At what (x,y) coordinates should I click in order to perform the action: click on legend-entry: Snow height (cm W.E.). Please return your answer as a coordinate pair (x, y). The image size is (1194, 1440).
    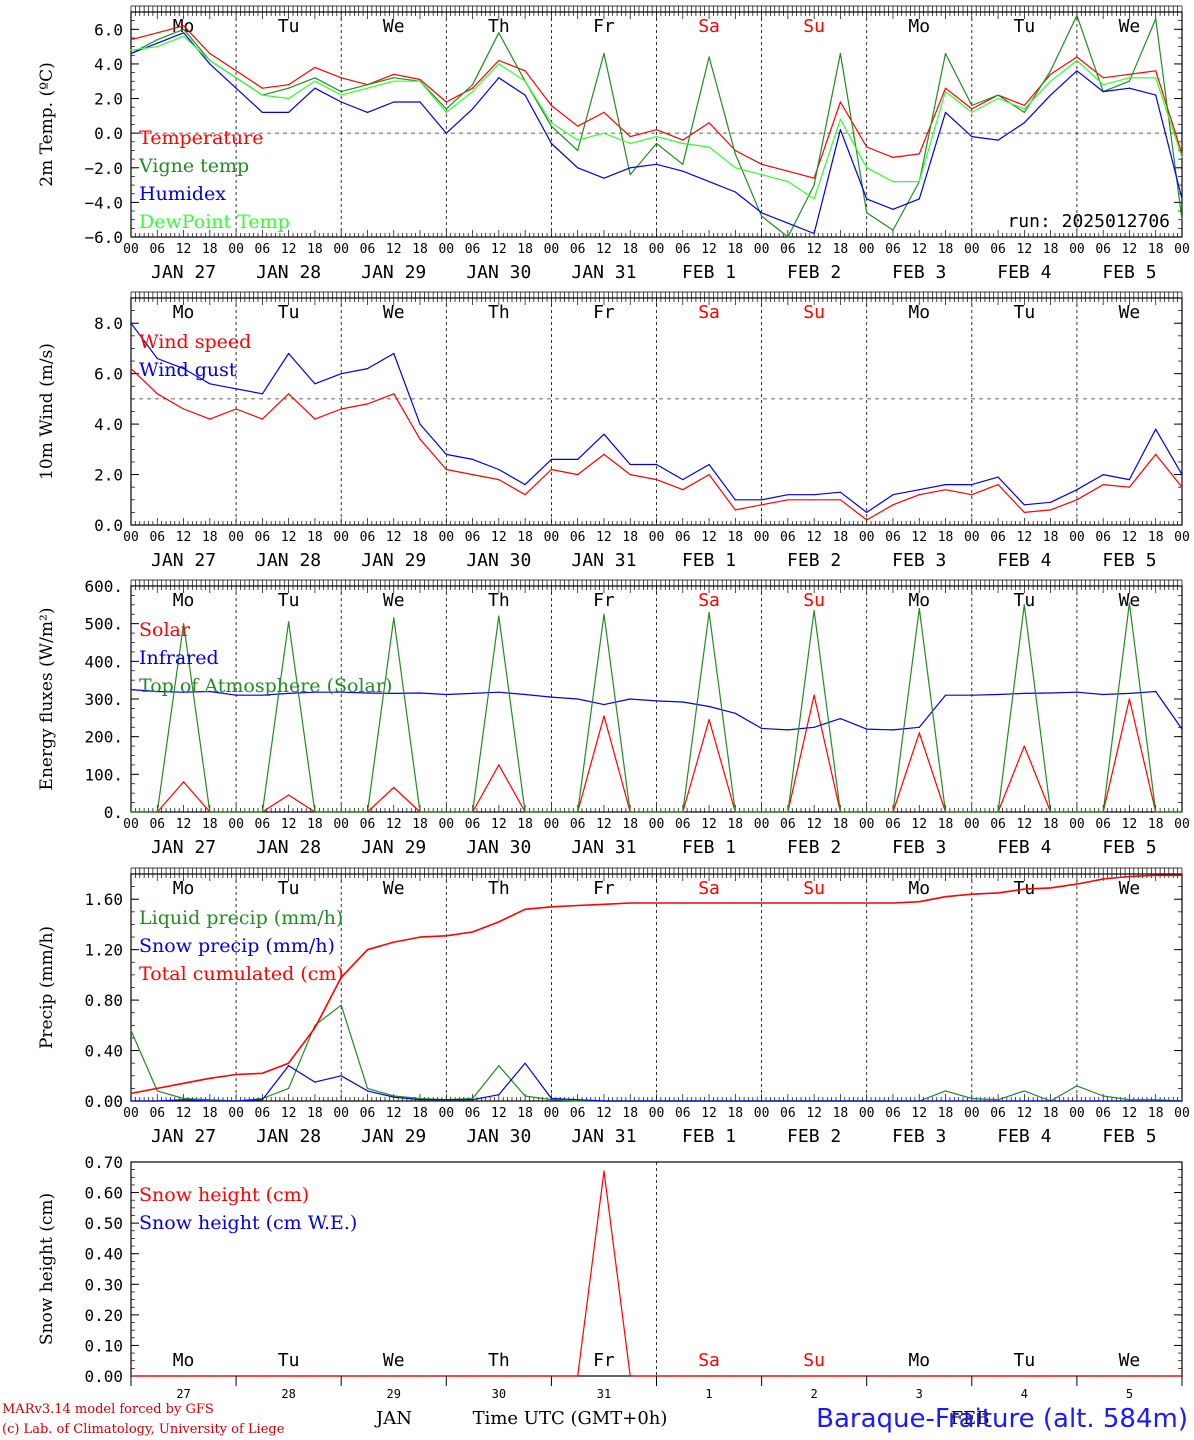
    Looking at the image, I should click on (248, 1223).